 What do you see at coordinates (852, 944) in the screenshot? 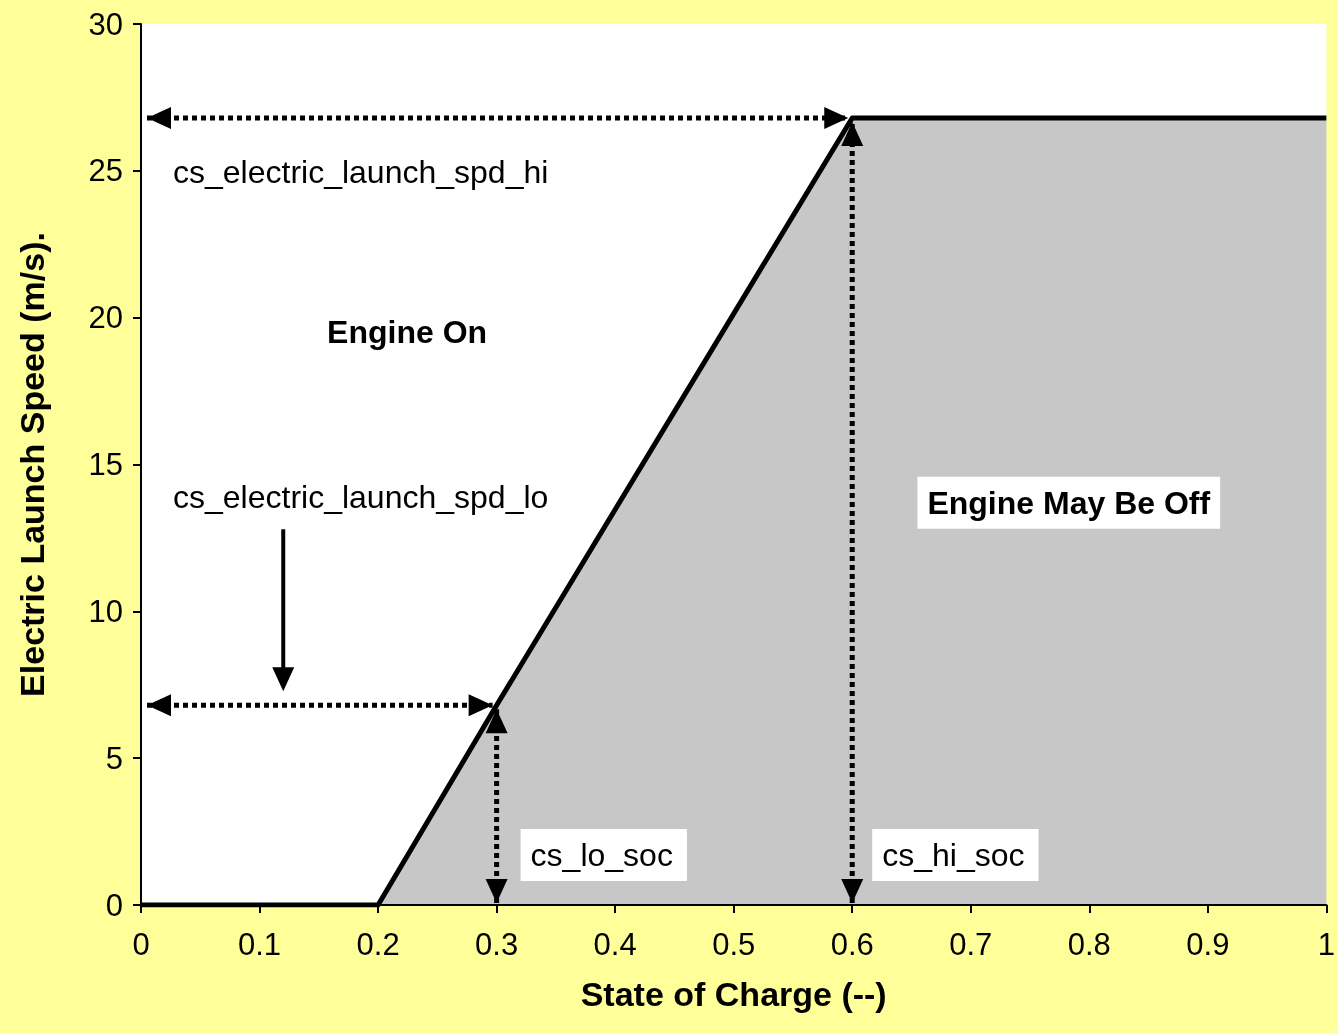
I see `x-tick-label: 0.6` at bounding box center [852, 944].